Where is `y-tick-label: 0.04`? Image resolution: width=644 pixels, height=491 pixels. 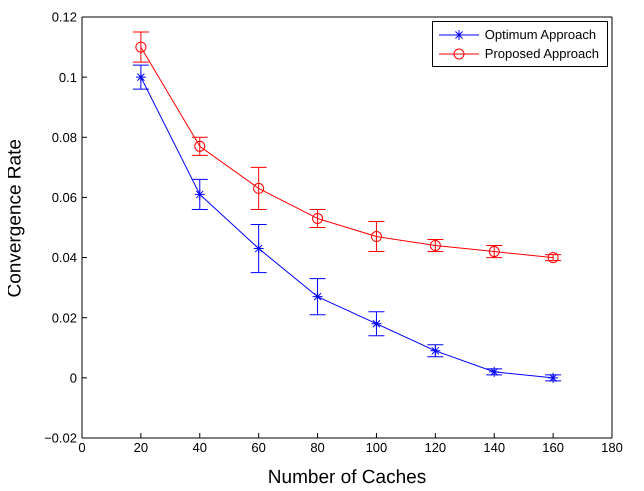
y-tick-label: 0.04 is located at coordinates (64, 258).